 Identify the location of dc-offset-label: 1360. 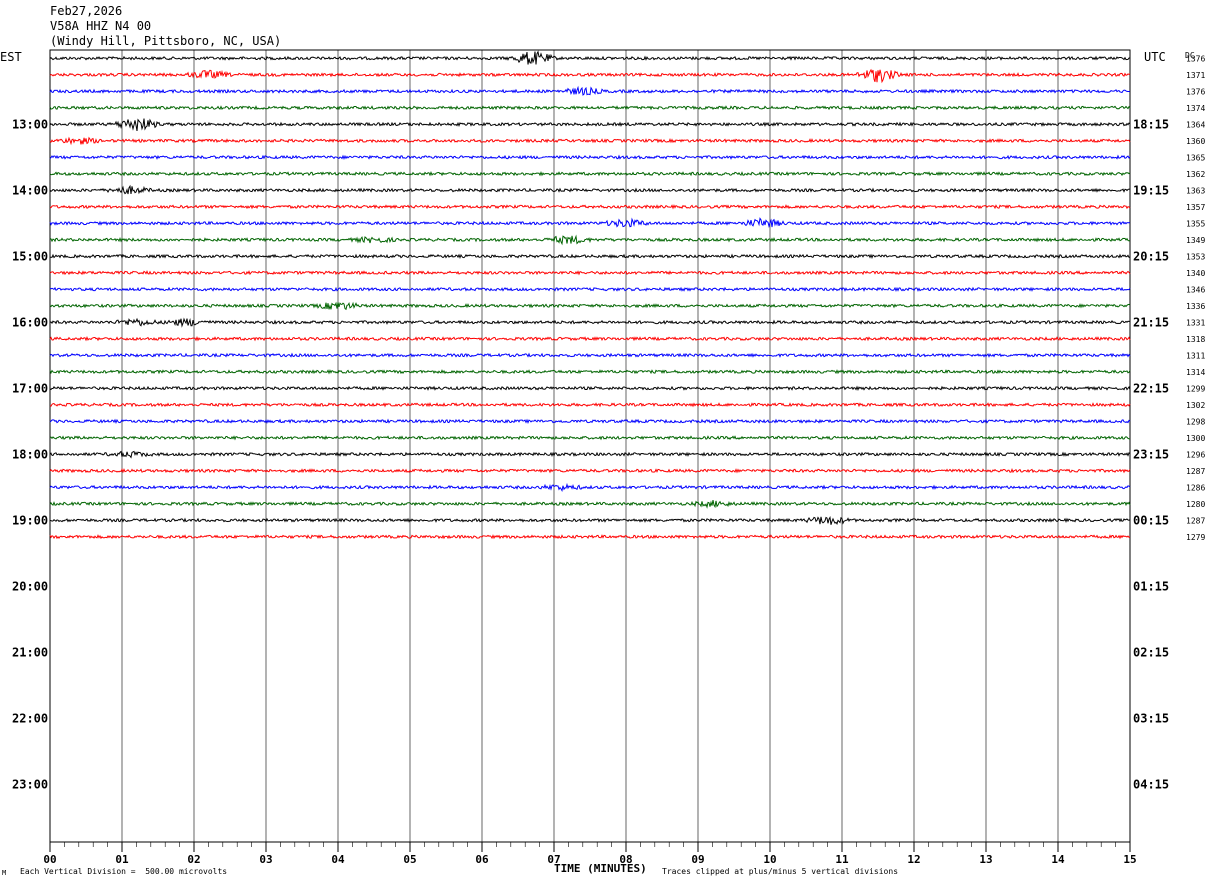
(1195, 141).